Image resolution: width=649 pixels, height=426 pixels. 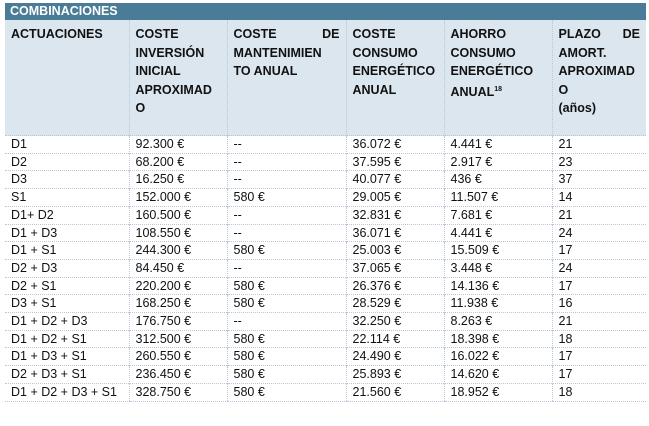 What do you see at coordinates (67, 78) in the screenshot?
I see `header-actuaciones: ACTUACIONES` at bounding box center [67, 78].